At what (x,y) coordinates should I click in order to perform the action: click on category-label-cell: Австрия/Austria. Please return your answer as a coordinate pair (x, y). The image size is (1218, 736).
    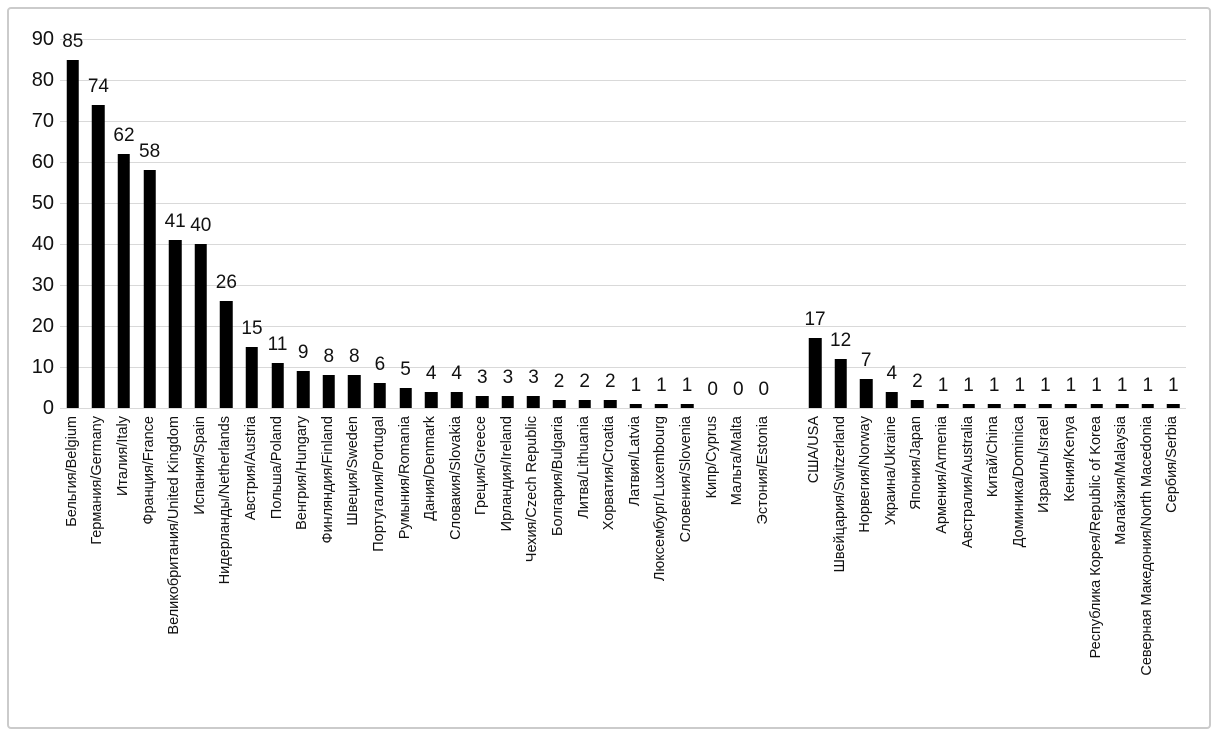
    Looking at the image, I should click on (252, 570).